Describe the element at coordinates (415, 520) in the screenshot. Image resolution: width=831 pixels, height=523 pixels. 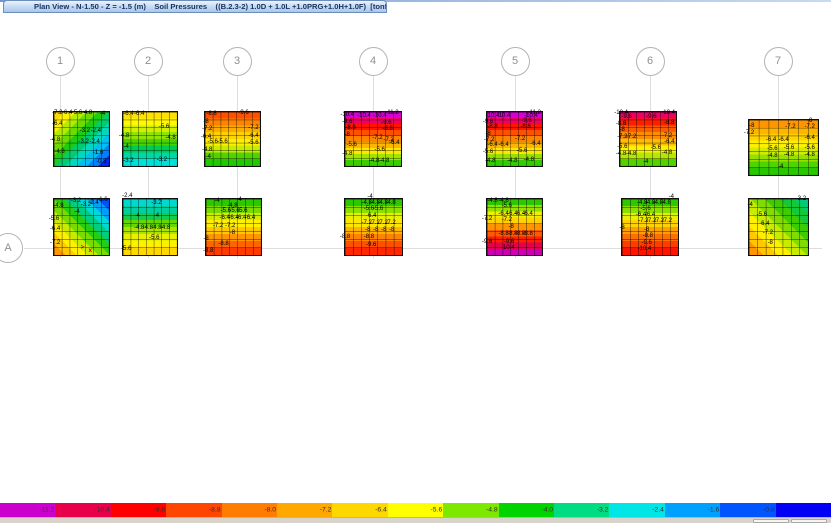
I see `status-bar` at that location.